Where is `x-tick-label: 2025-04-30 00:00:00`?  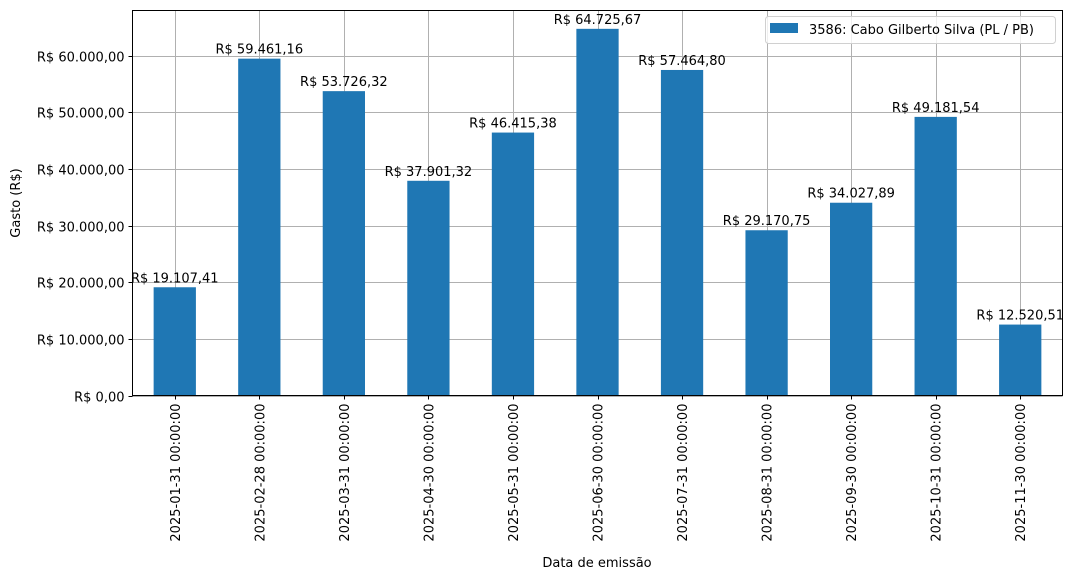
x-tick-label: 2025-04-30 00:00:00 is located at coordinates (429, 472).